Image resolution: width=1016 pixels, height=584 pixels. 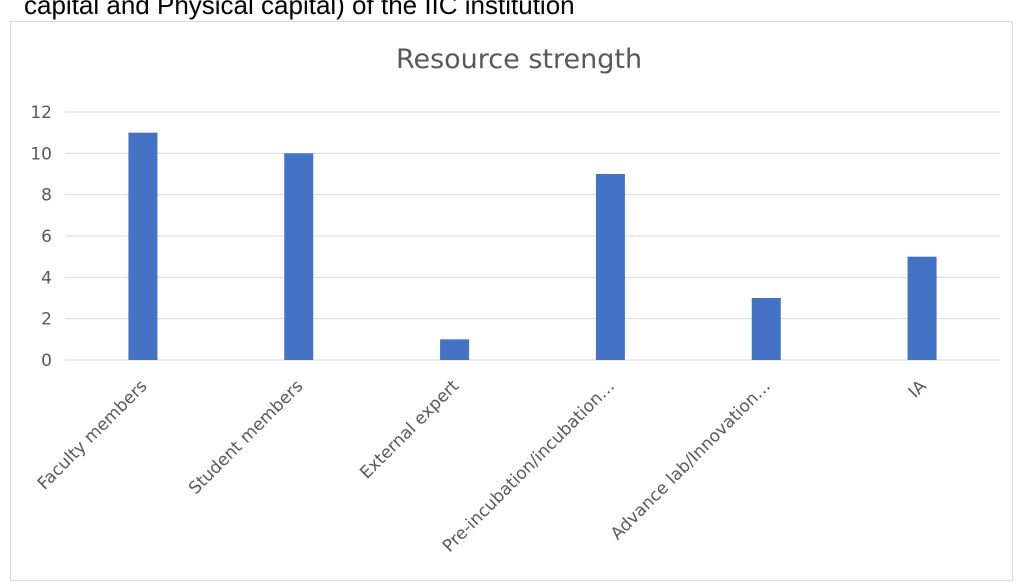 I want to click on y-tick-label: 12, so click(x=41, y=113).